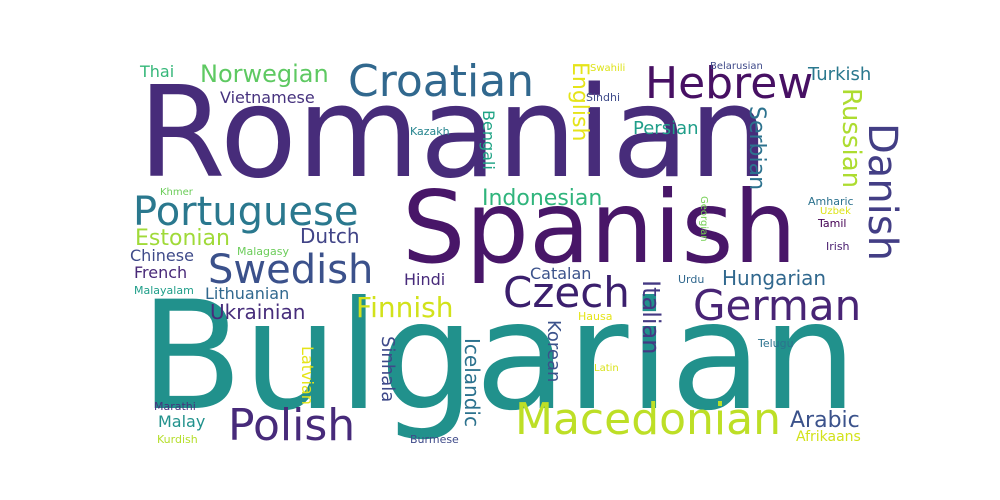  Describe the element at coordinates (162, 255) in the screenshot. I see `word-chinese: Chinese` at that location.